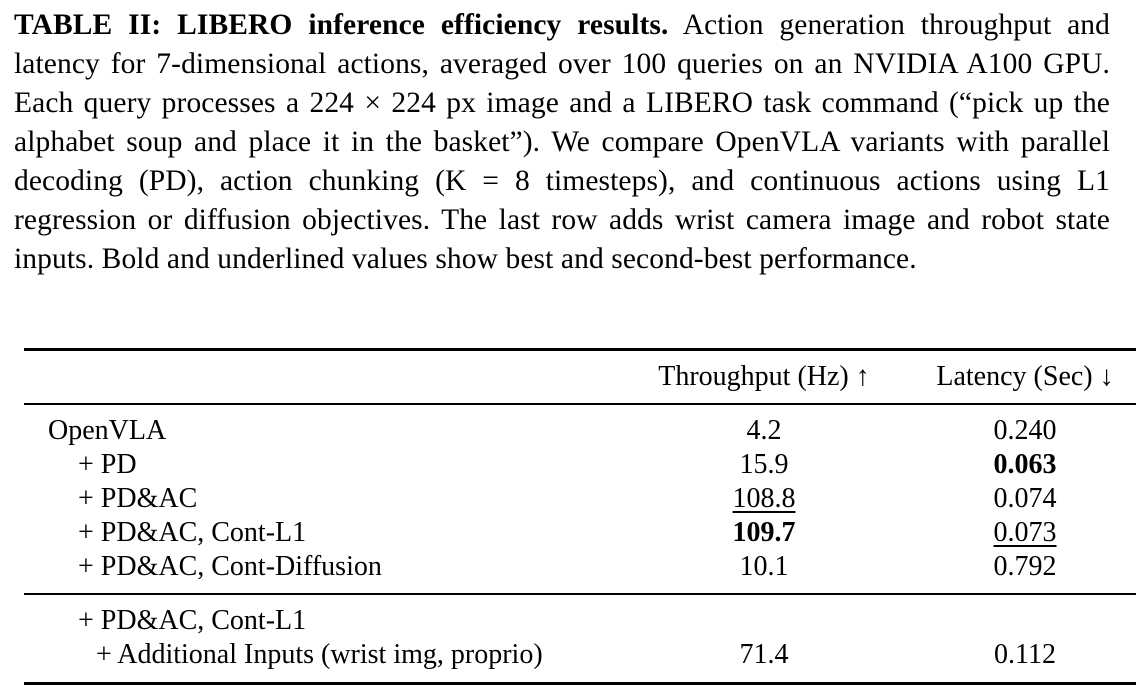 Image resolution: width=1148 pixels, height=690 pixels. I want to click on table-bottom-rule, so click(580, 683).